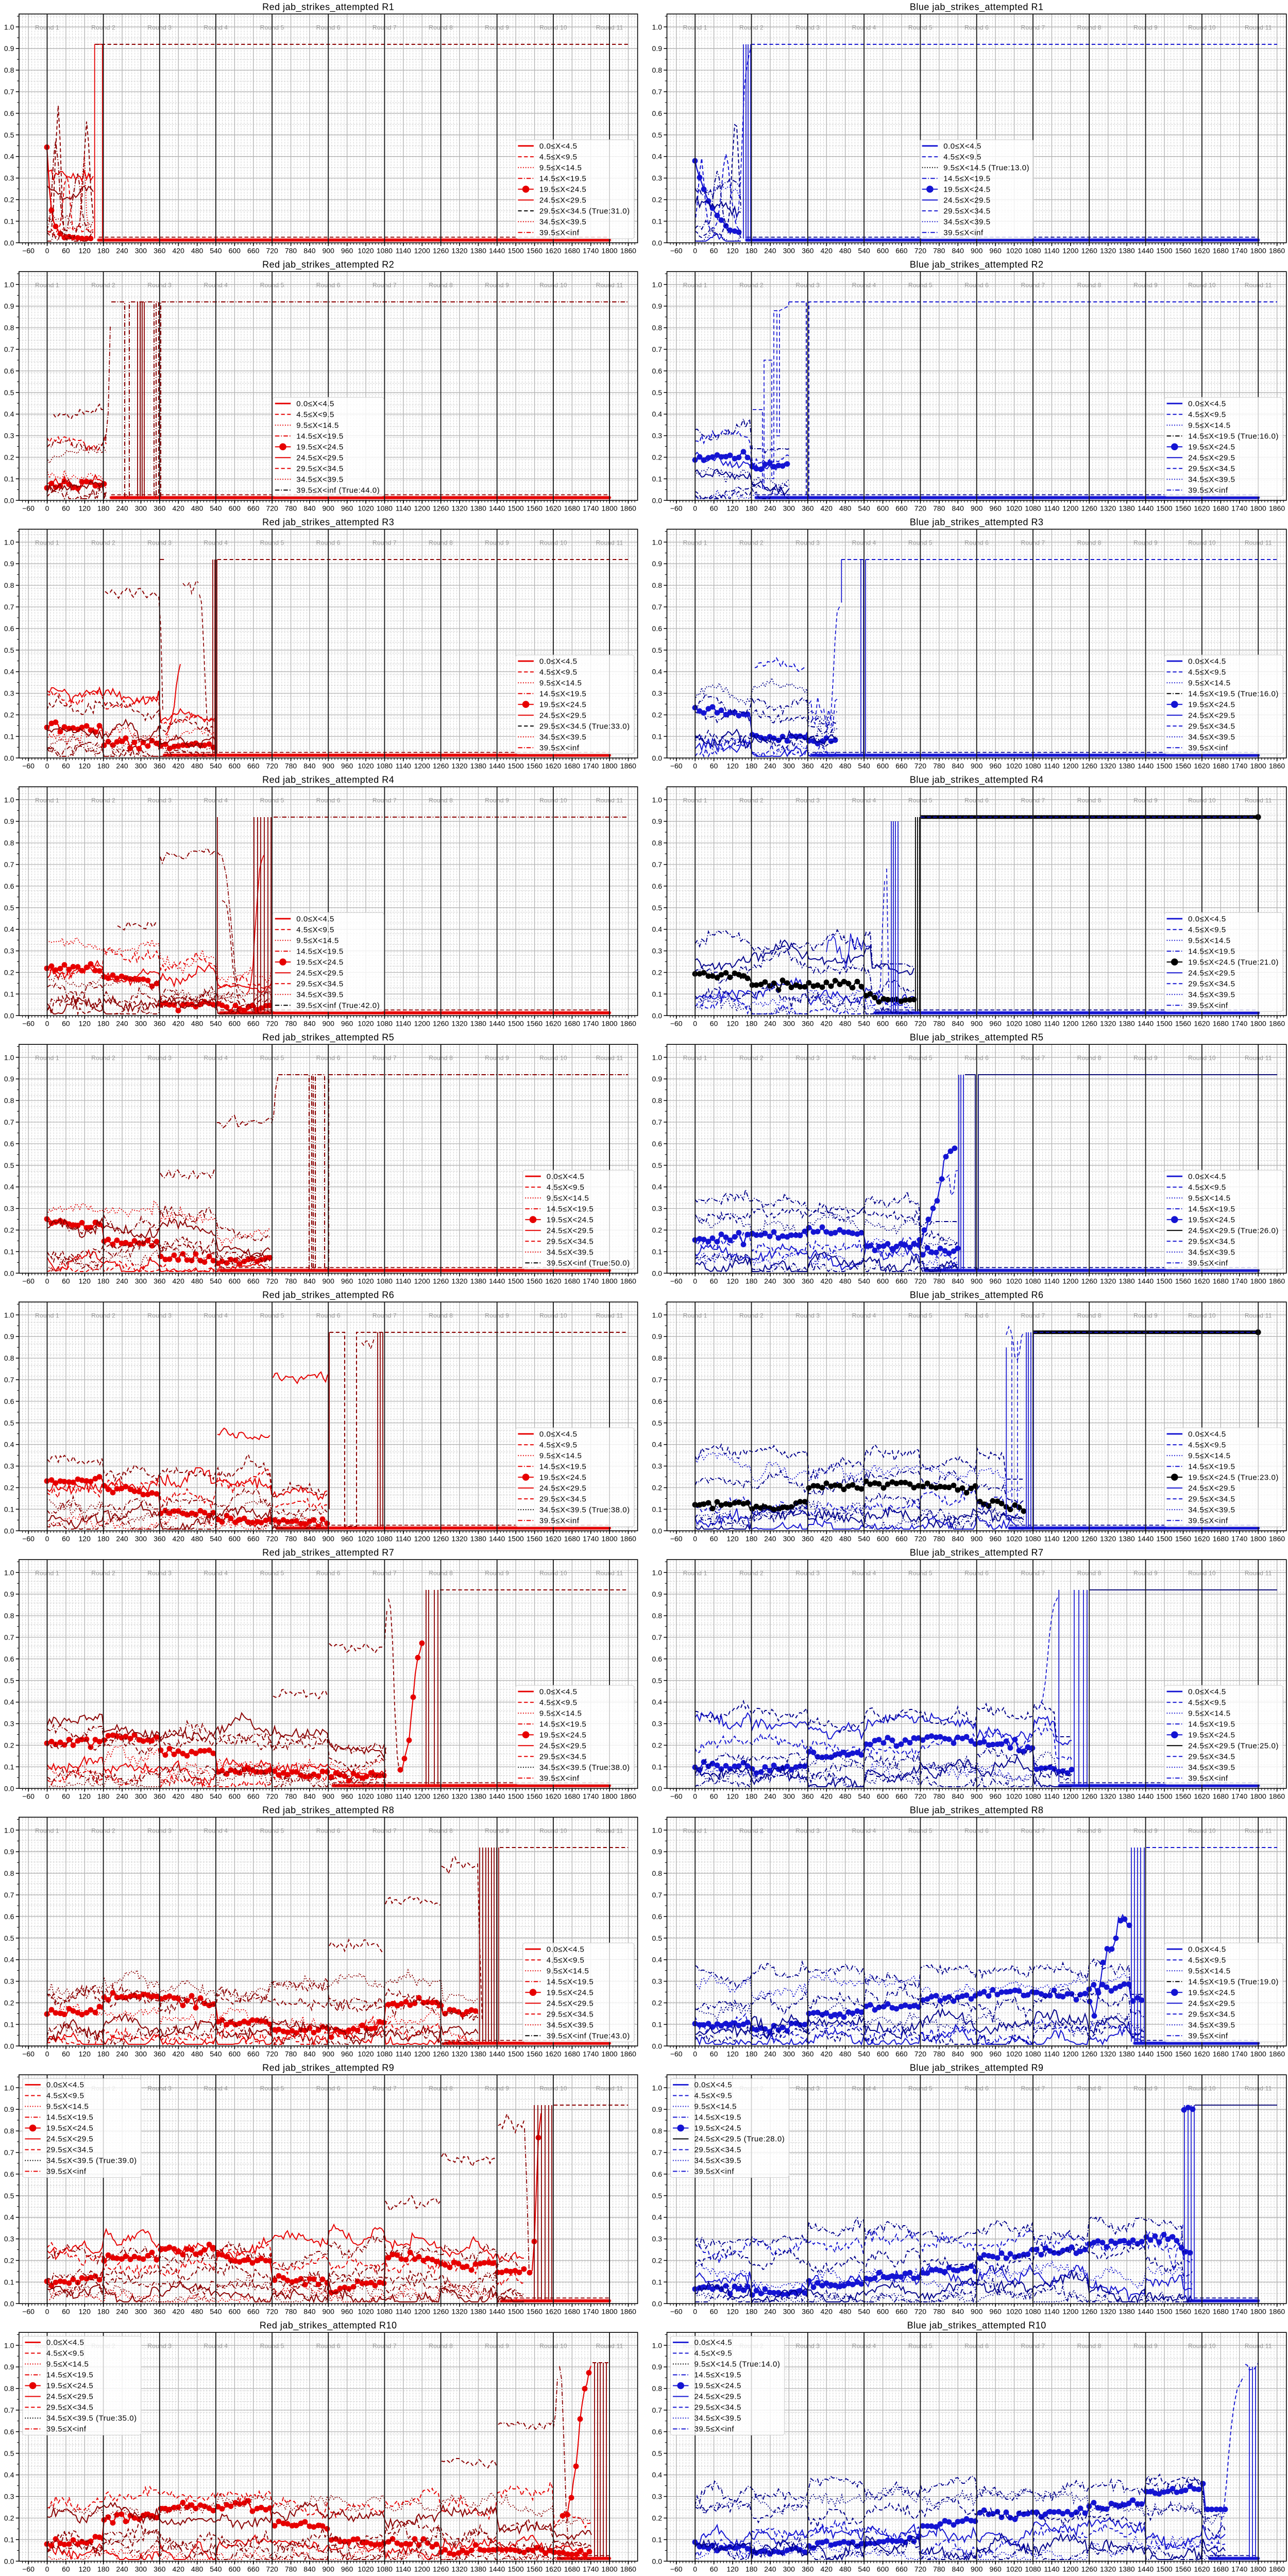  What do you see at coordinates (657, 843) in the screenshot?
I see `svg-text: 0.8` at bounding box center [657, 843].